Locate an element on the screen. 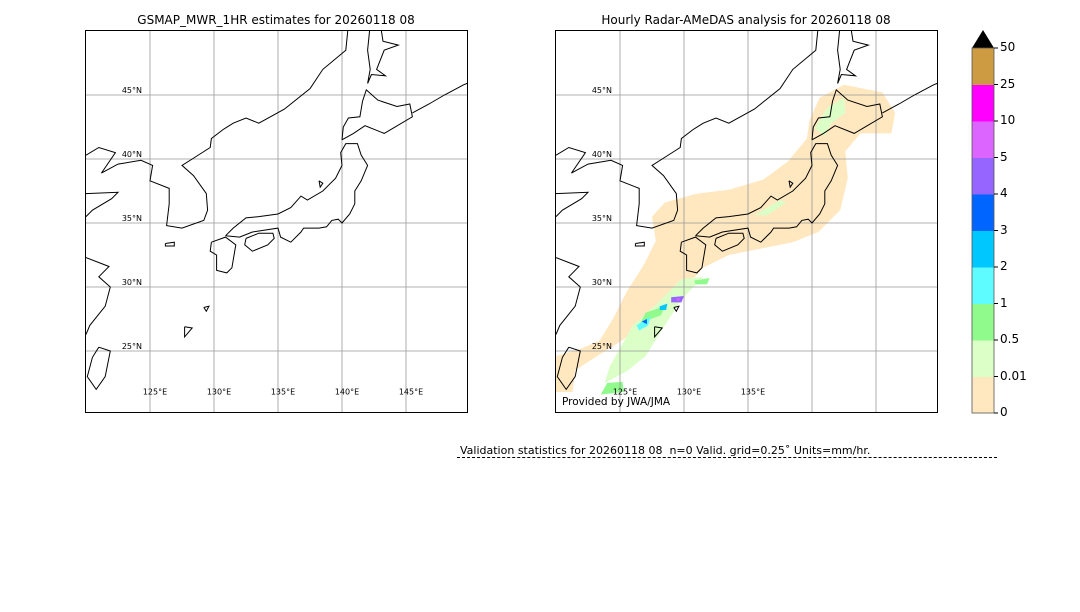  colorbar-tick-label: 25 is located at coordinates (1008, 83).